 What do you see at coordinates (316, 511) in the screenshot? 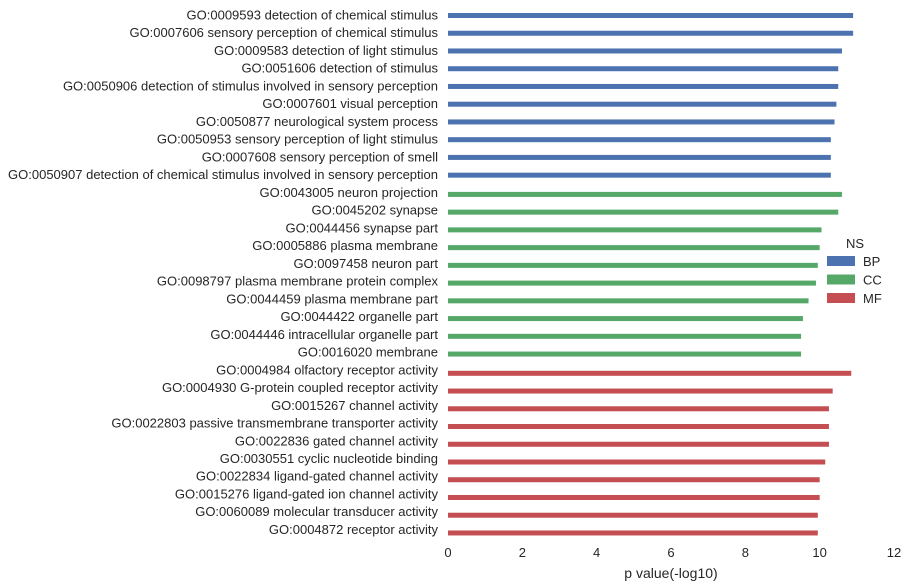
I see `category-label: GO:0060089 molecular transducer activity` at bounding box center [316, 511].